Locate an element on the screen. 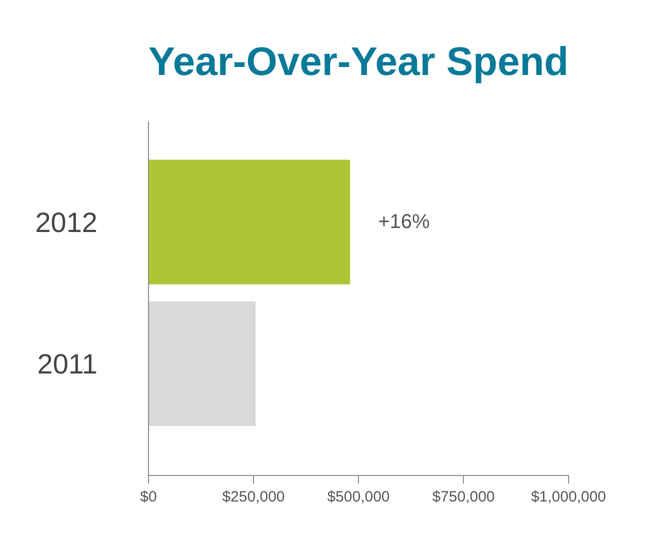 This screenshot has height=541, width=654. x-tick-label: $1,000,000 is located at coordinates (568, 497).